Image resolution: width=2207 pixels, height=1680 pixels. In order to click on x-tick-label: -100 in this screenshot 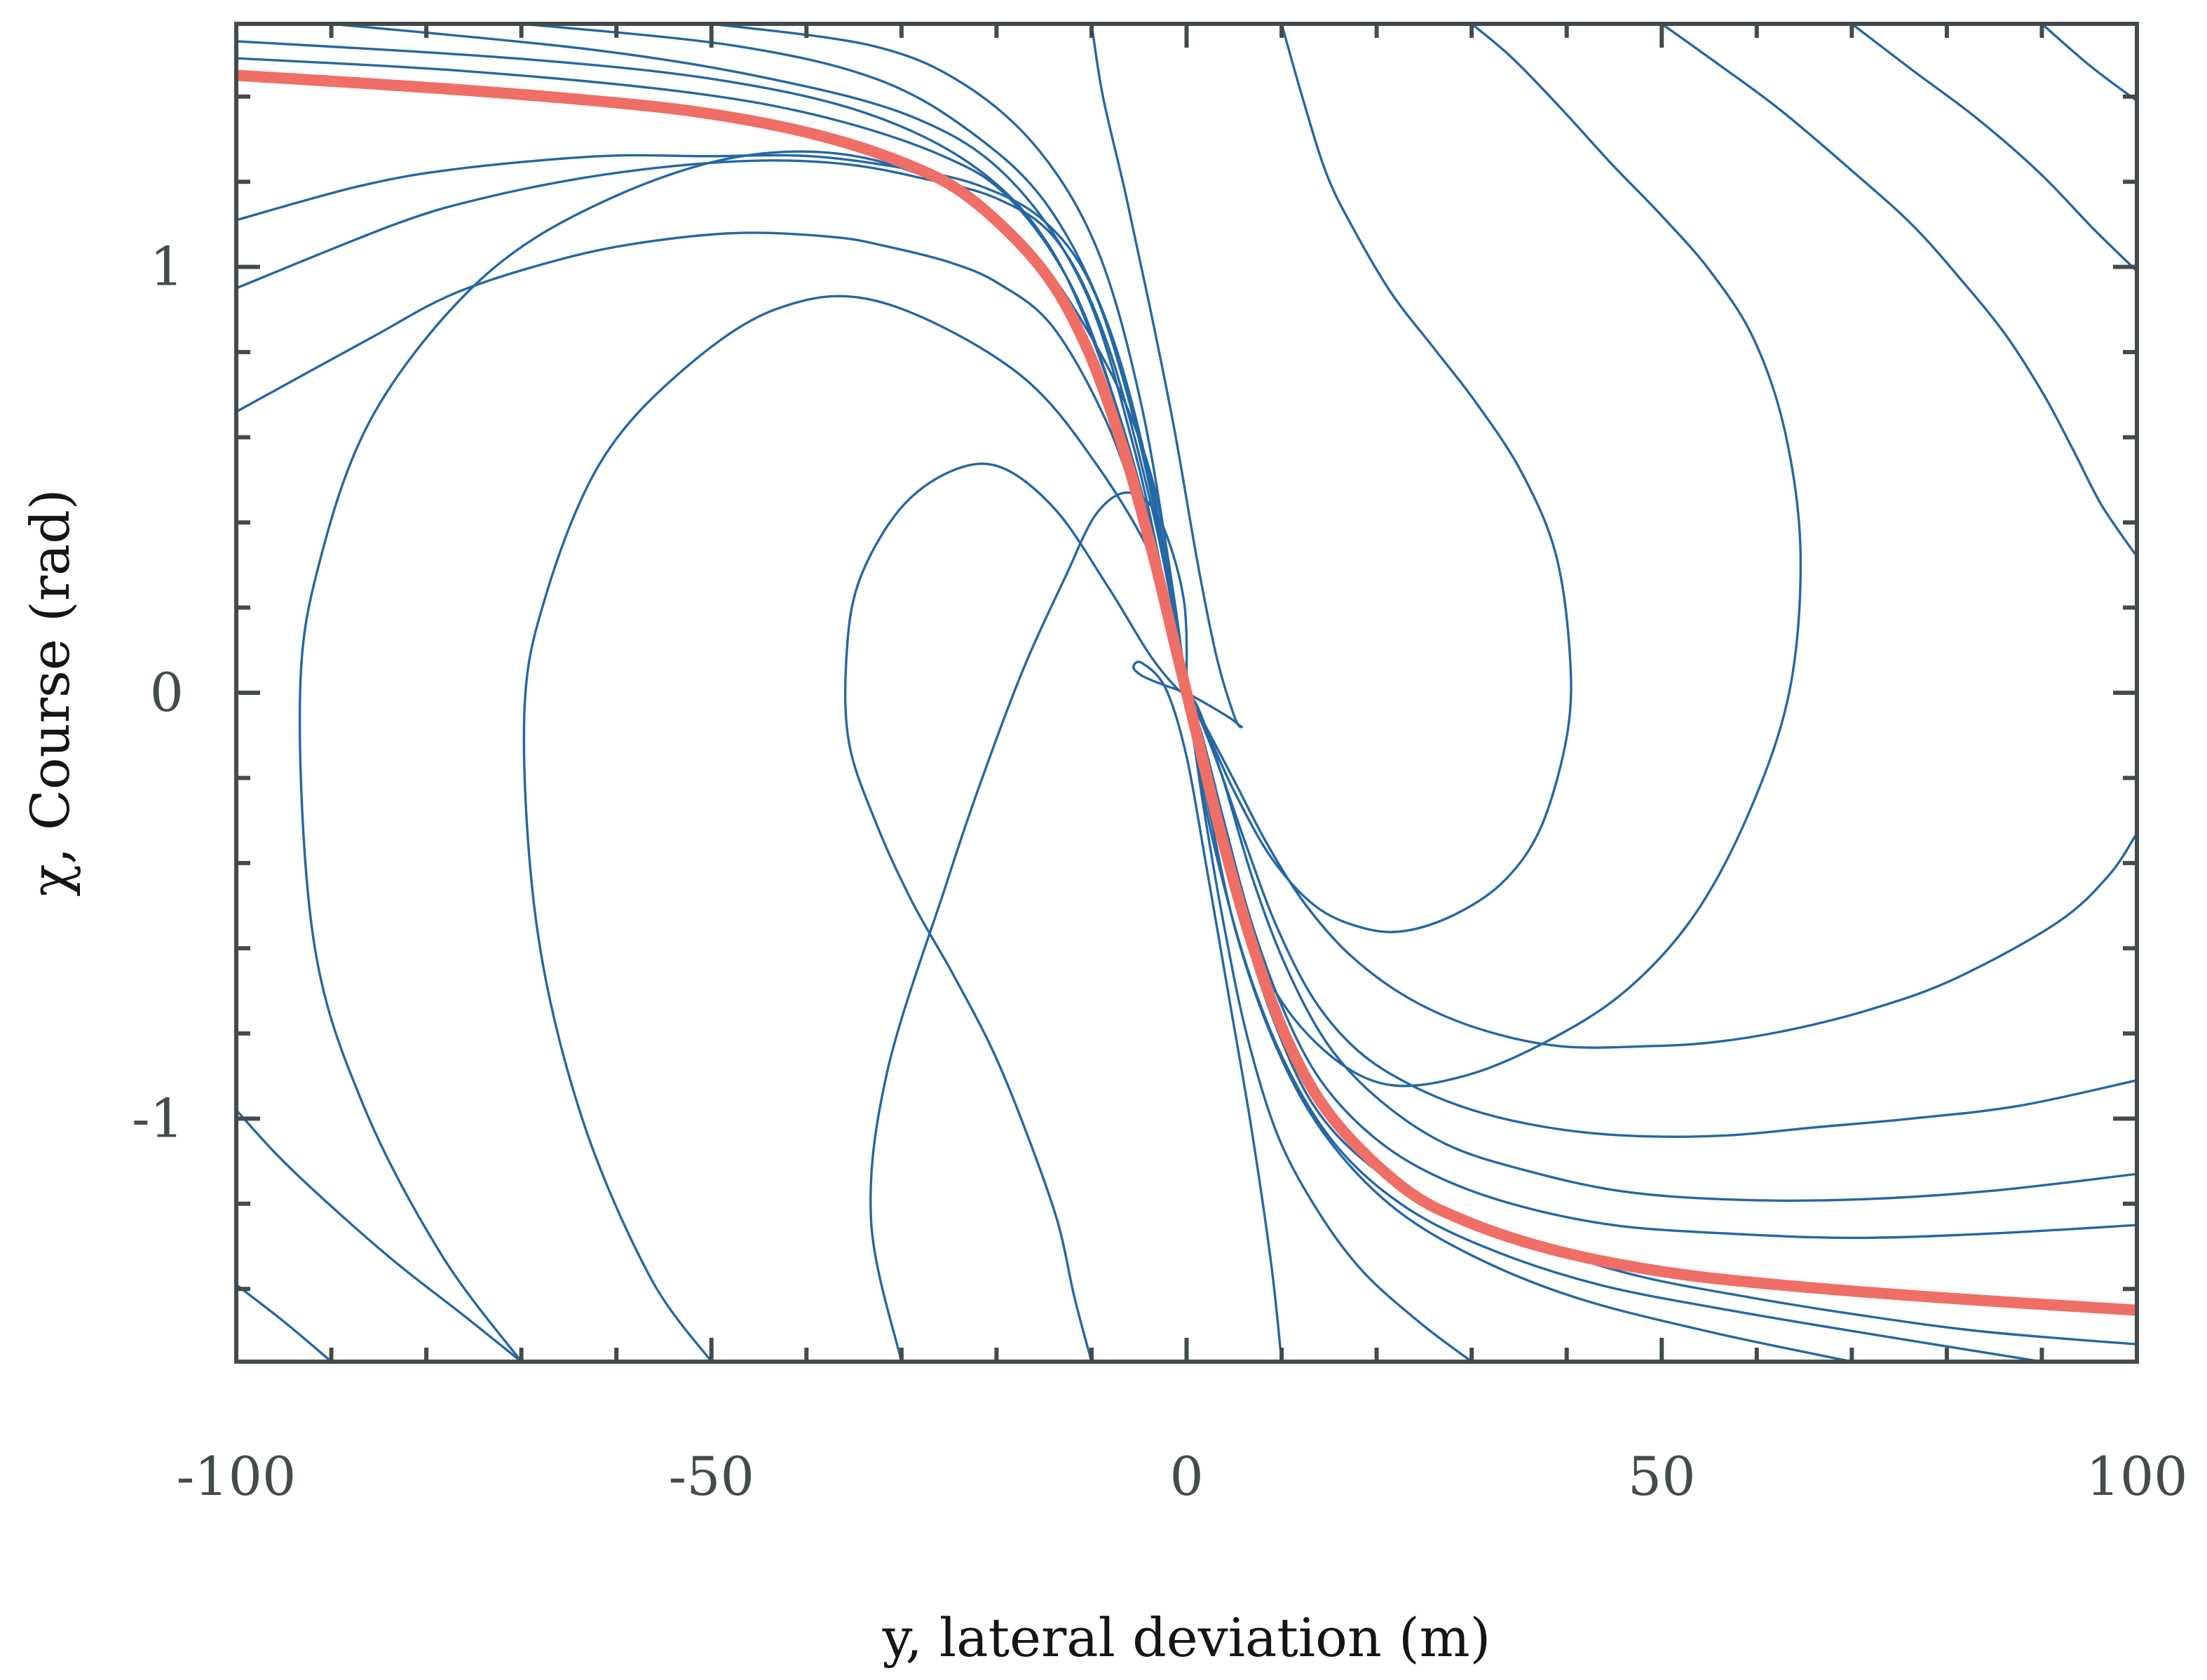, I will do `click(237, 1476)`.